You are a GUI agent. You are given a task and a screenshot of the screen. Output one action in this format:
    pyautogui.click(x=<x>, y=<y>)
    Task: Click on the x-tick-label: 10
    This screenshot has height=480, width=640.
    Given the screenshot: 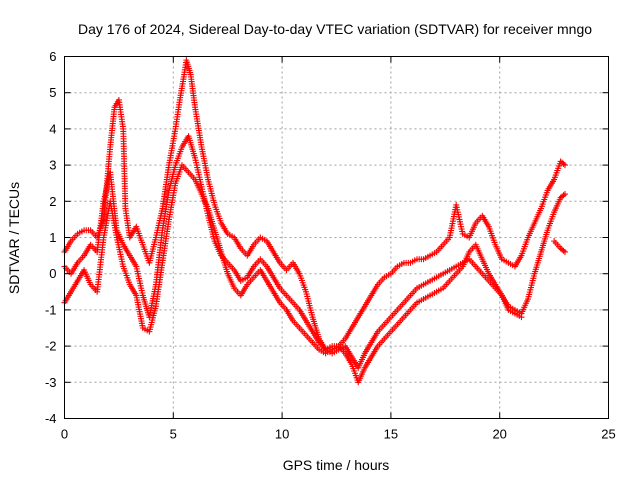 What is the action you would take?
    pyautogui.click(x=282, y=434)
    